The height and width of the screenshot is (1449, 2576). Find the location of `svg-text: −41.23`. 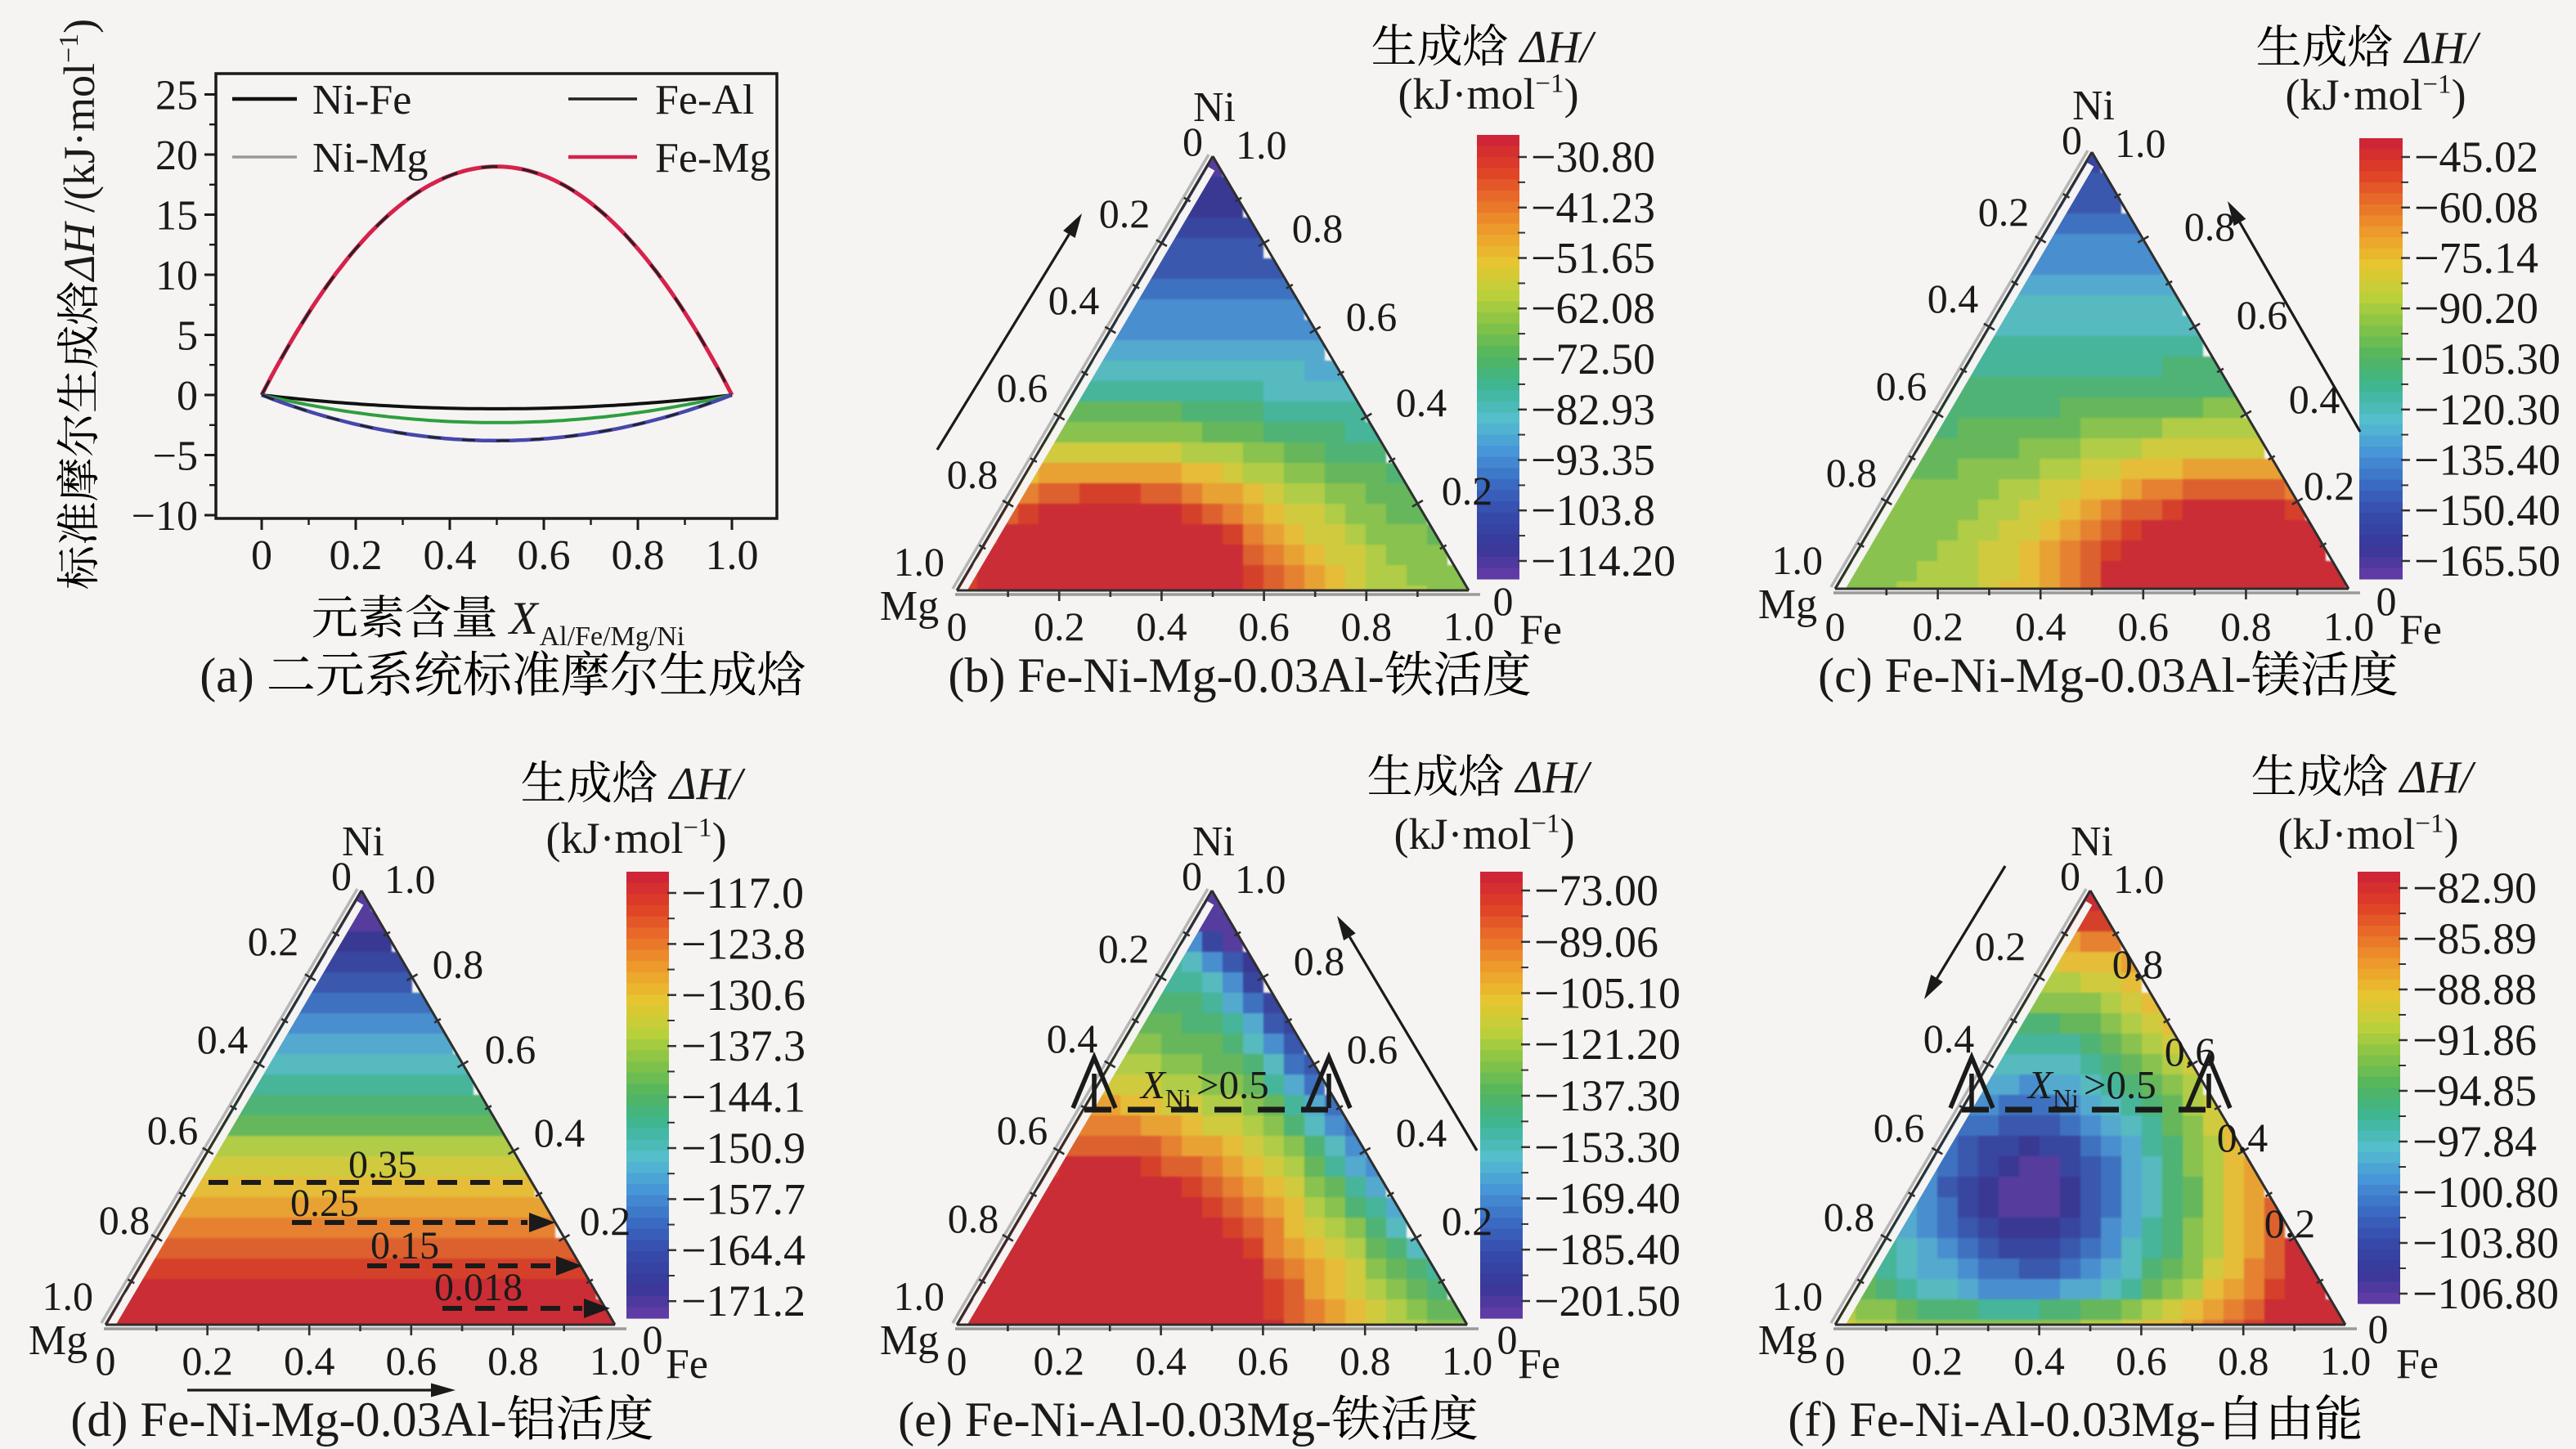

svg-text: −41.23 is located at coordinates (1593, 207).